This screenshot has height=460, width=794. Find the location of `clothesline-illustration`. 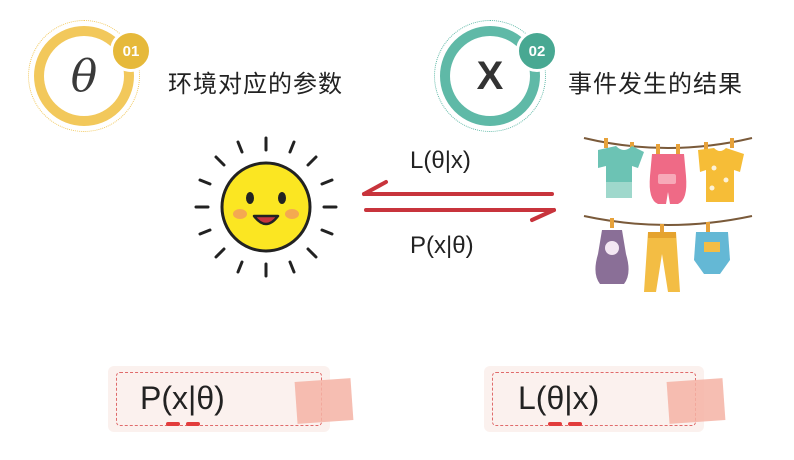

clothesline-illustration is located at coordinates (668, 214).